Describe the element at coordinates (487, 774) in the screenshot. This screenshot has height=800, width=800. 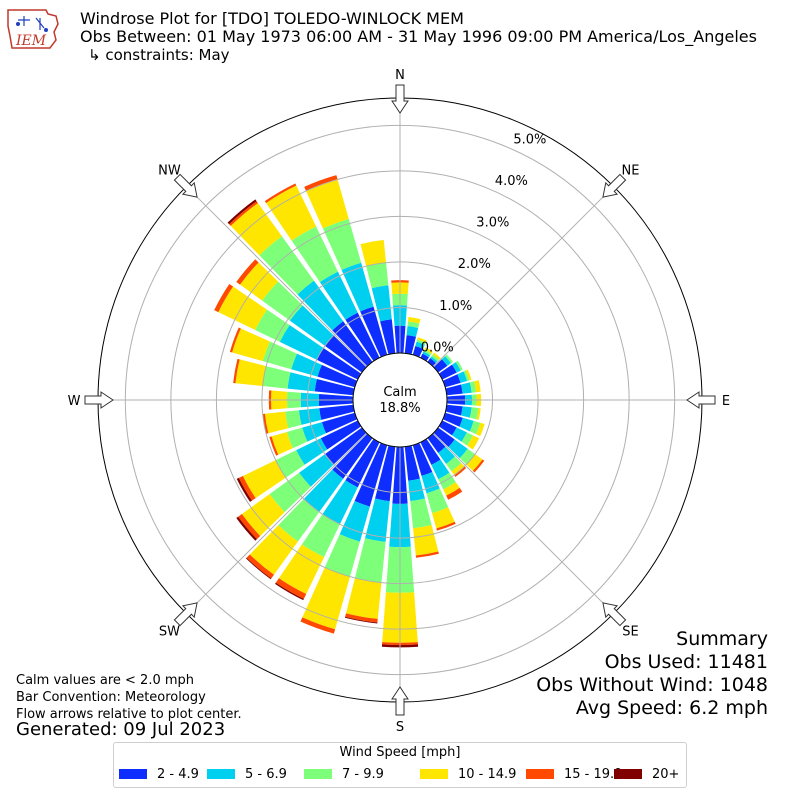
I see `legend-label: 10 - 14.9` at that location.